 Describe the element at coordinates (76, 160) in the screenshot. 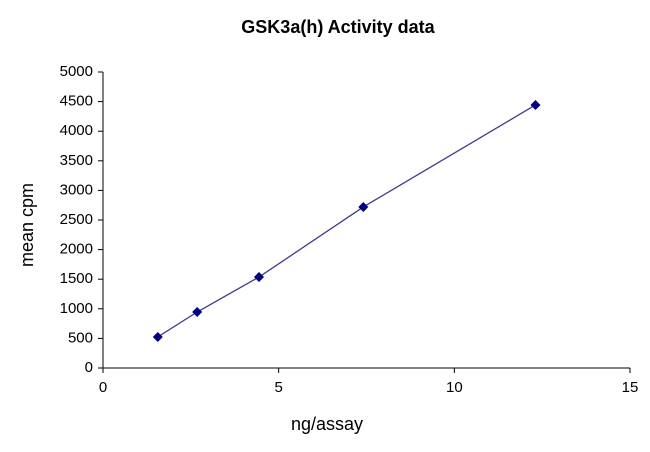

I see `y-tick-label: 3500` at that location.